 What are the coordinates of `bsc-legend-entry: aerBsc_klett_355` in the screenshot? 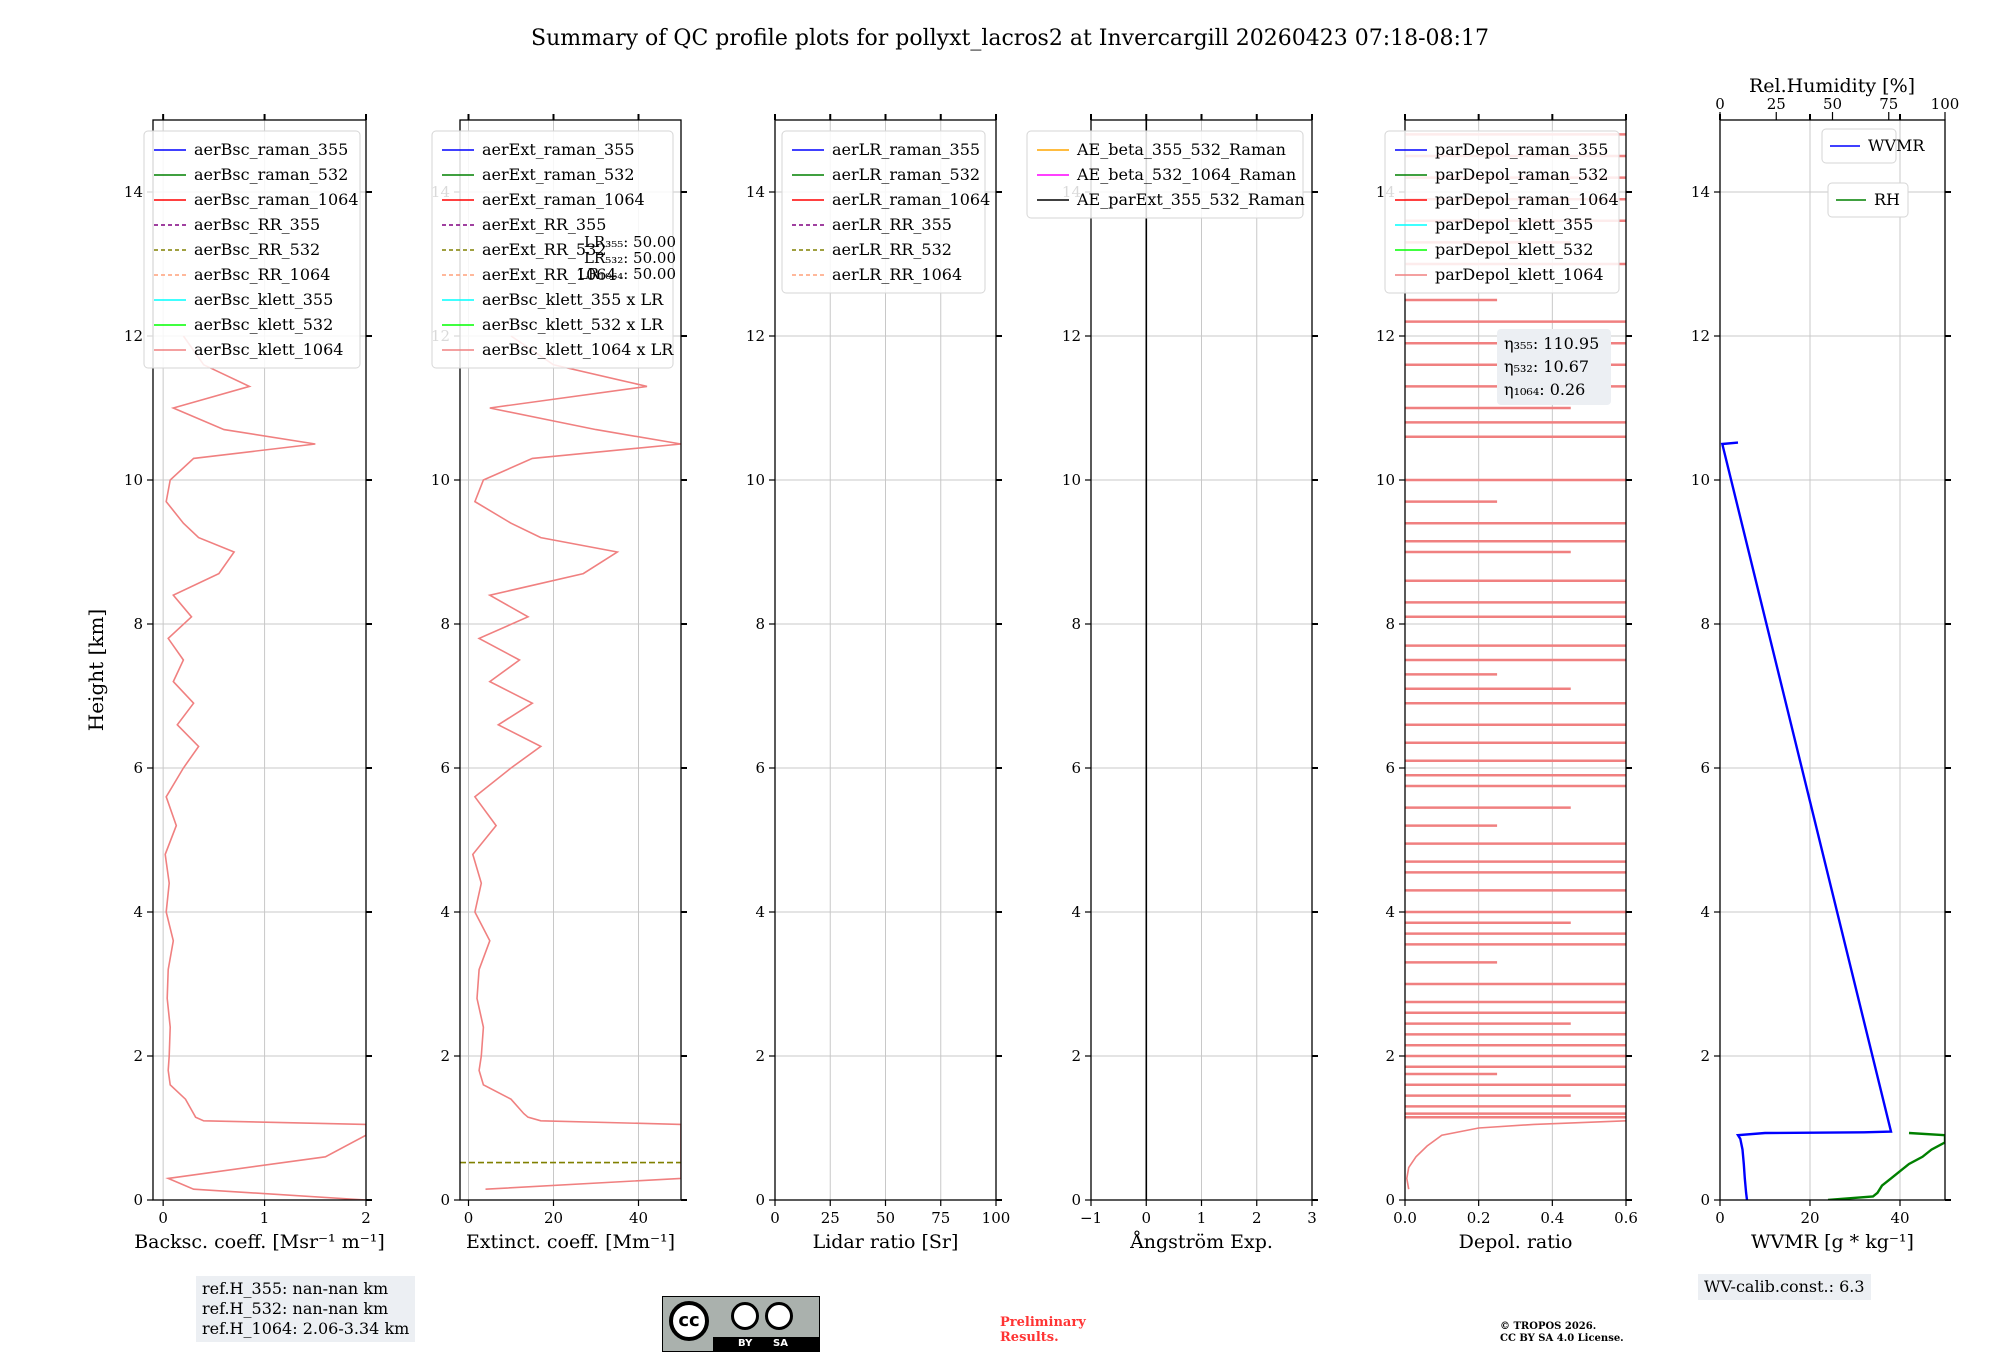 It's located at (263, 299).